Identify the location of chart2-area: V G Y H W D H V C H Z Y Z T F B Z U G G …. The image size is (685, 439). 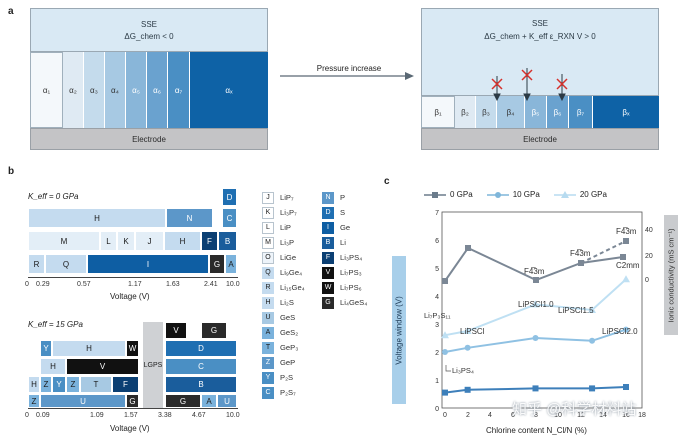
(133, 365).